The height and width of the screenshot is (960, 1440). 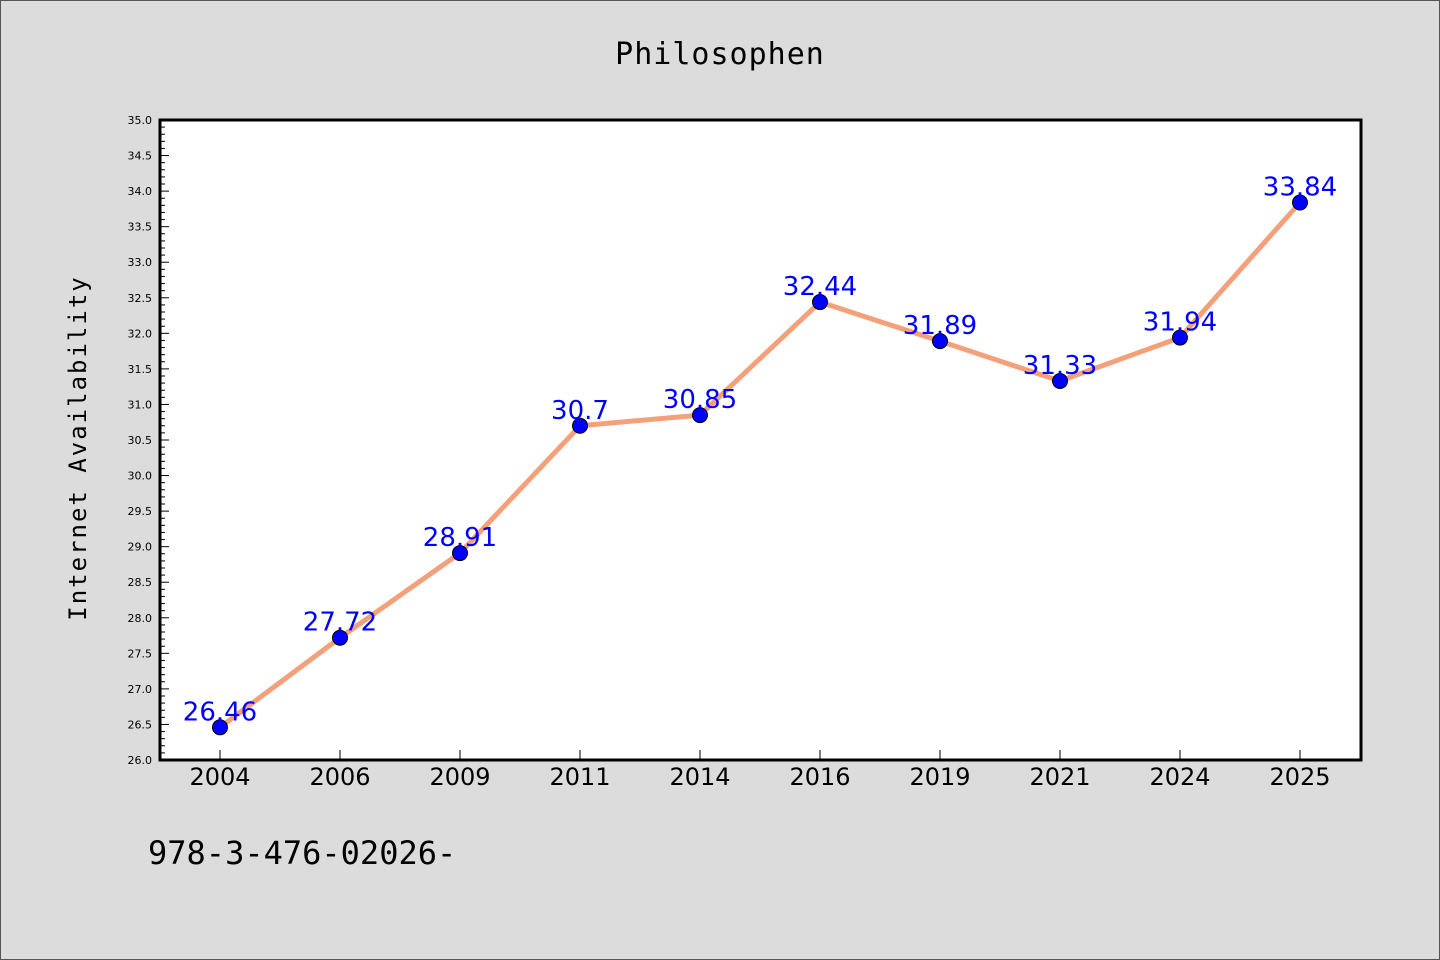 I want to click on x-tick-label: 2019, so click(x=939, y=777).